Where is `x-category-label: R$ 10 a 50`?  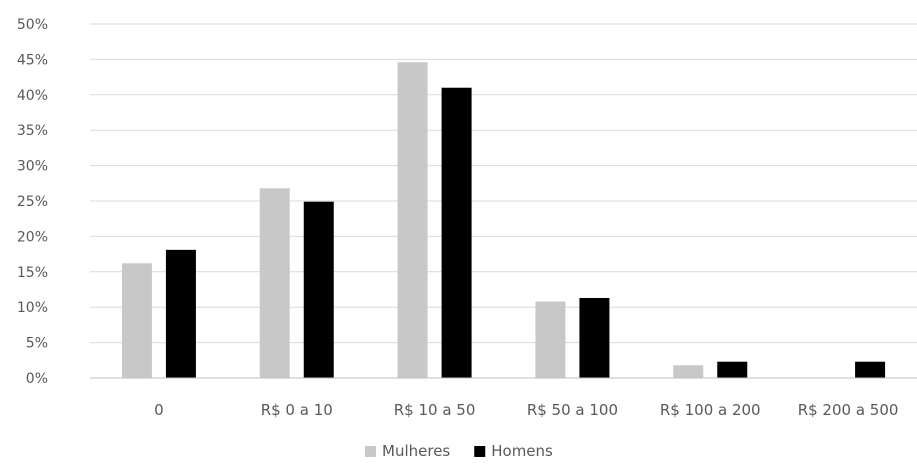
x-category-label: R$ 10 a 50 is located at coordinates (435, 410).